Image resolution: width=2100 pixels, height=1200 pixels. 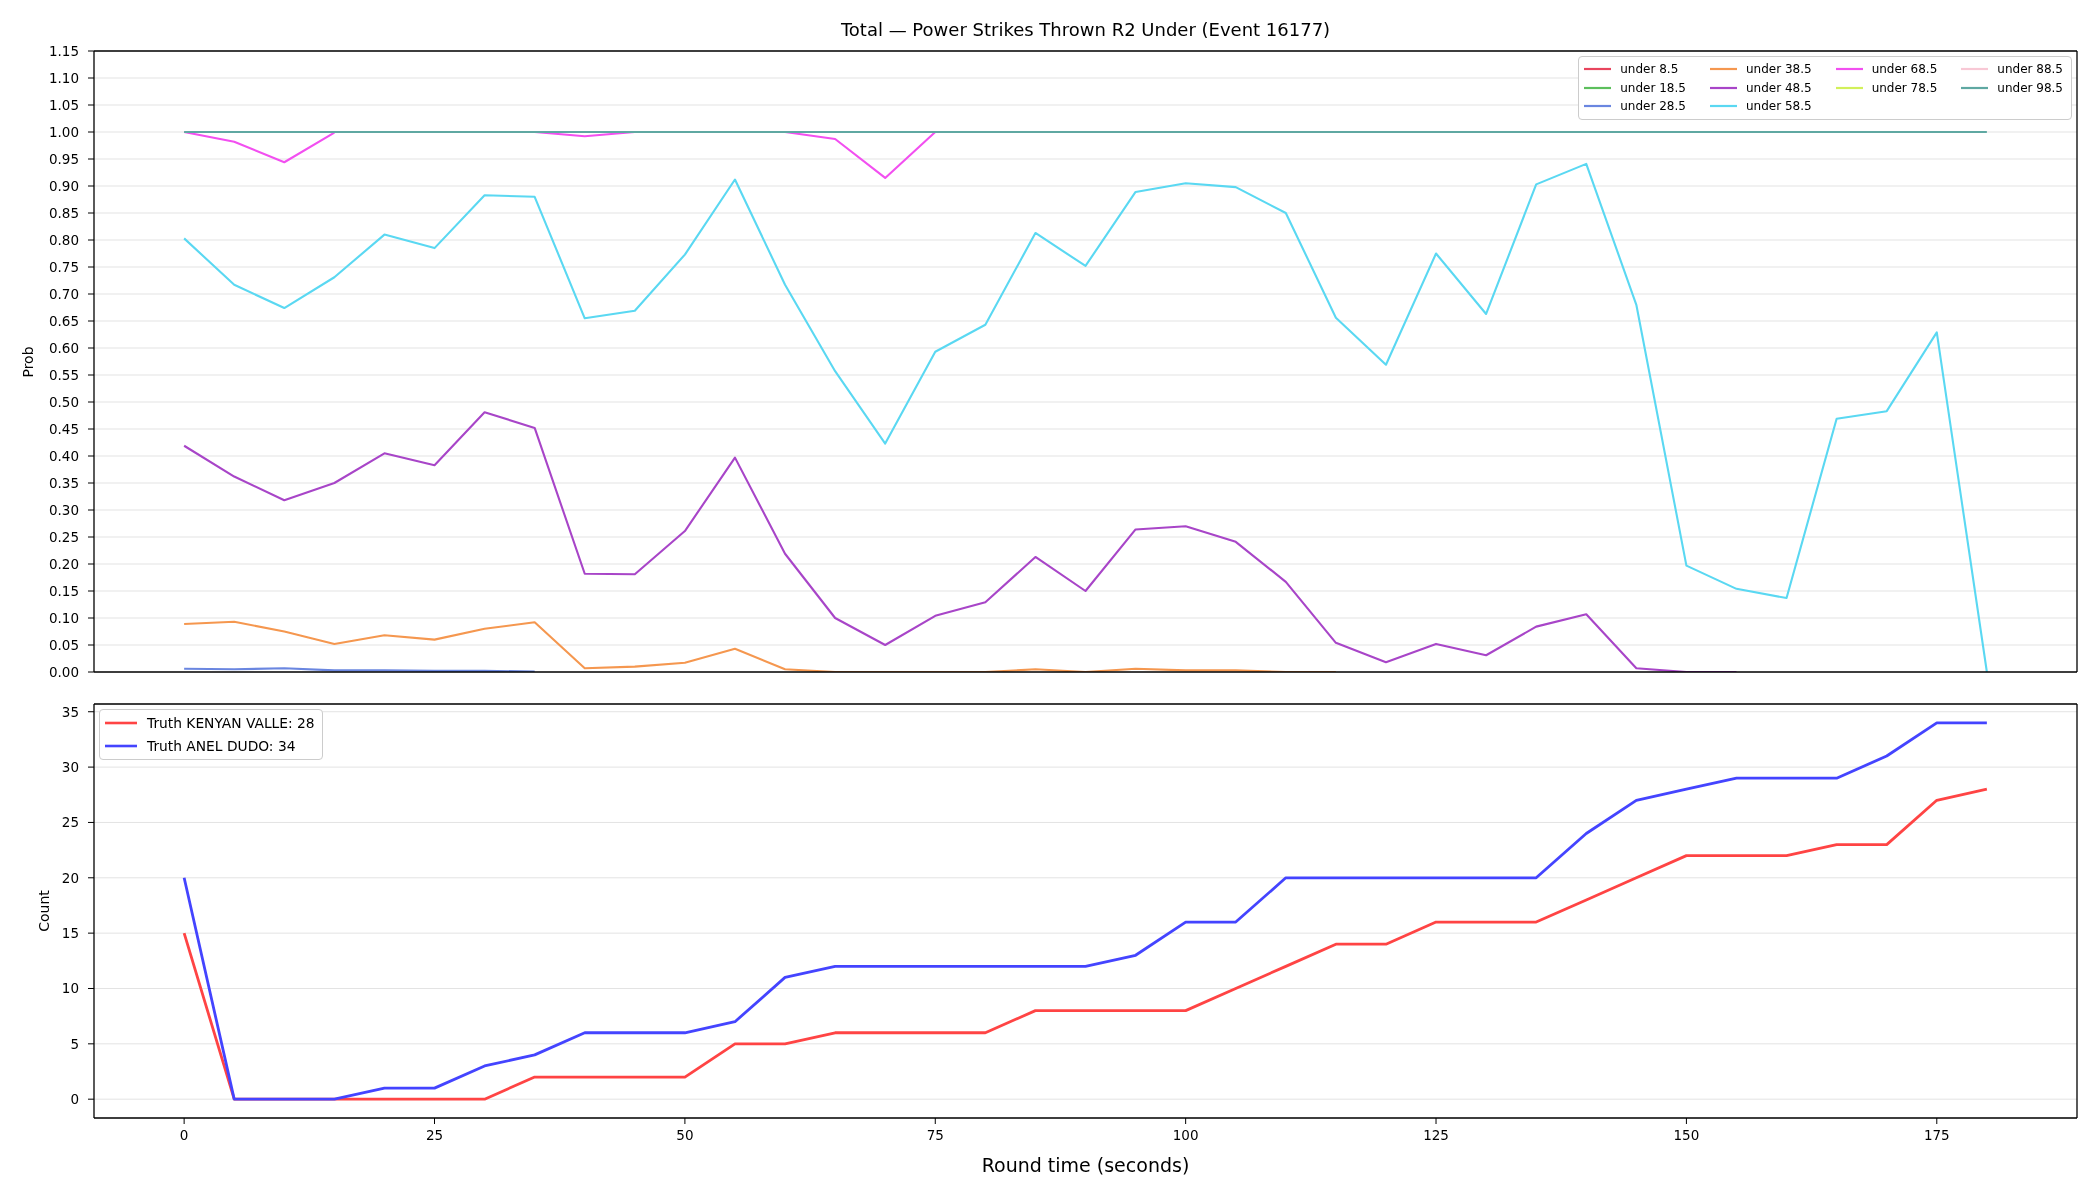 What do you see at coordinates (935, 1134) in the screenshot?
I see `x-tick-label: 75` at bounding box center [935, 1134].